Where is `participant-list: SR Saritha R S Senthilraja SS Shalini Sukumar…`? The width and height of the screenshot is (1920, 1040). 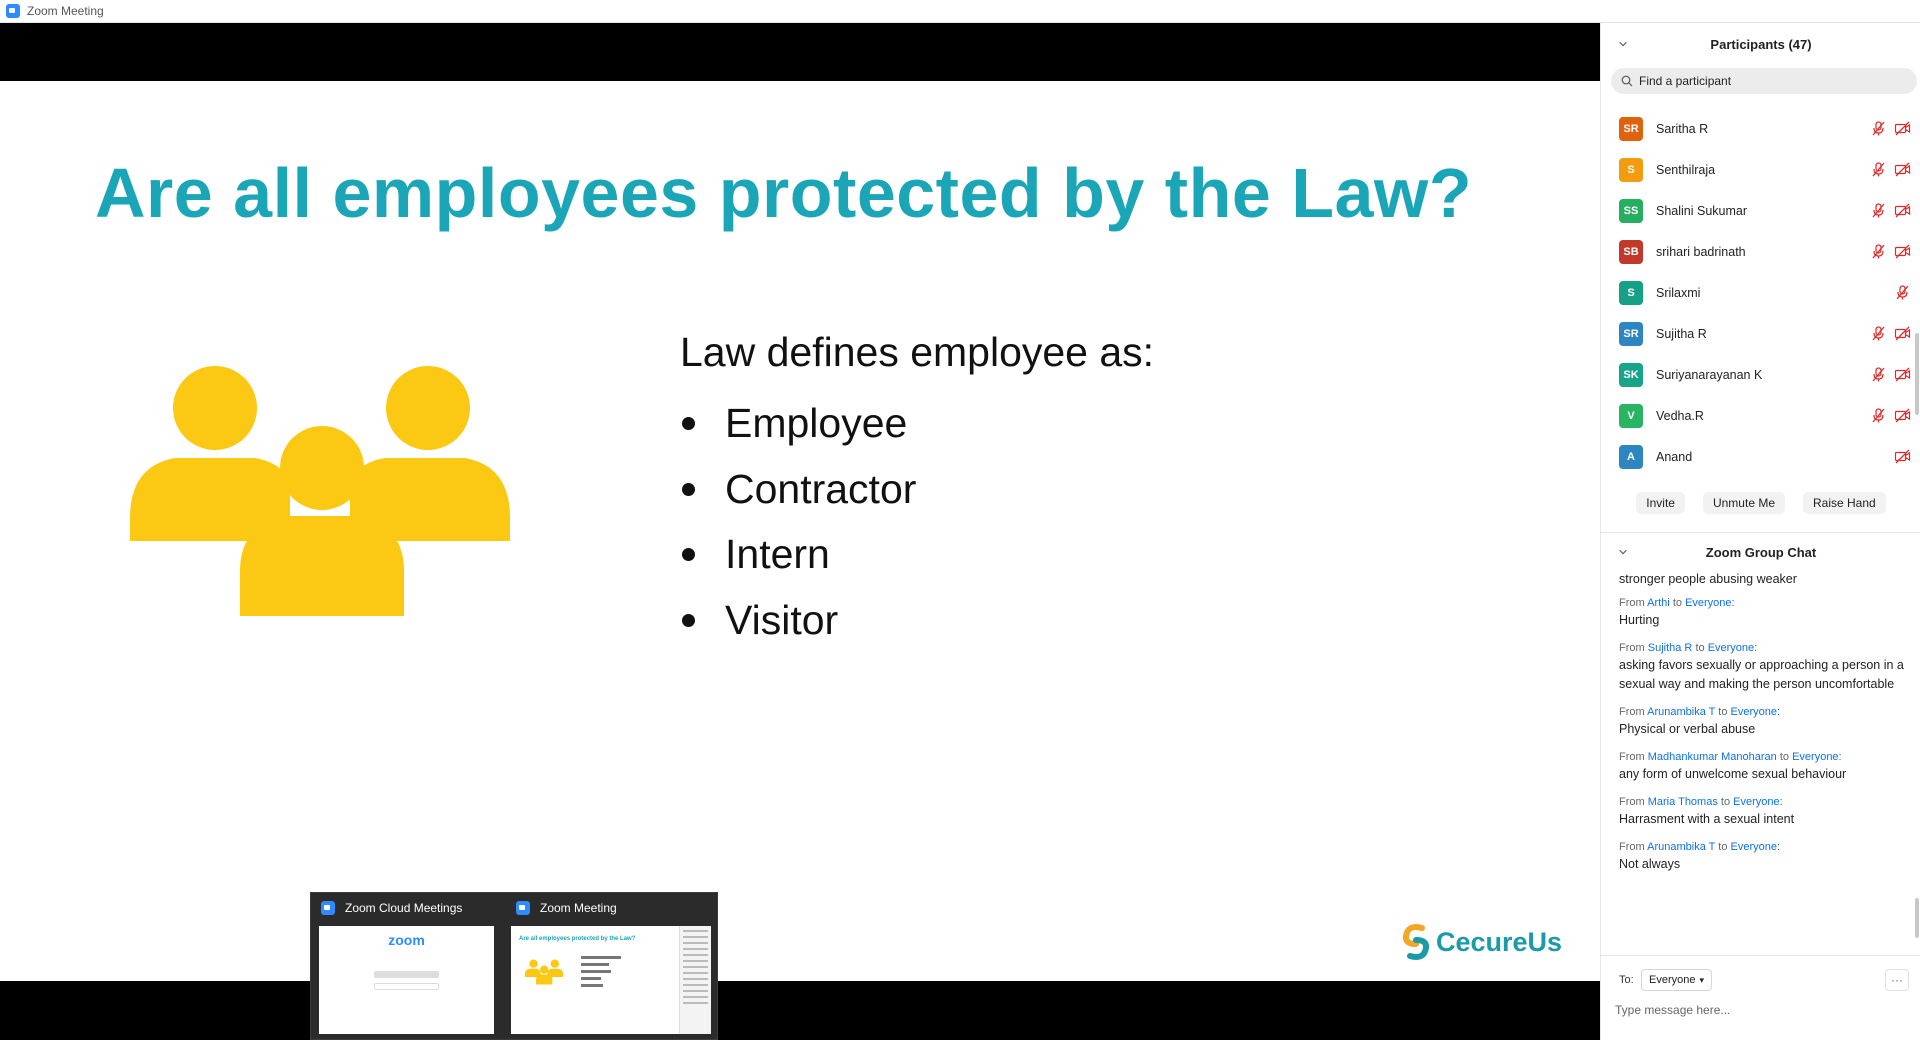 participant-list: SR Saritha R S Senthilraja SS Shalini Sukumar… is located at coordinates (1756, 292).